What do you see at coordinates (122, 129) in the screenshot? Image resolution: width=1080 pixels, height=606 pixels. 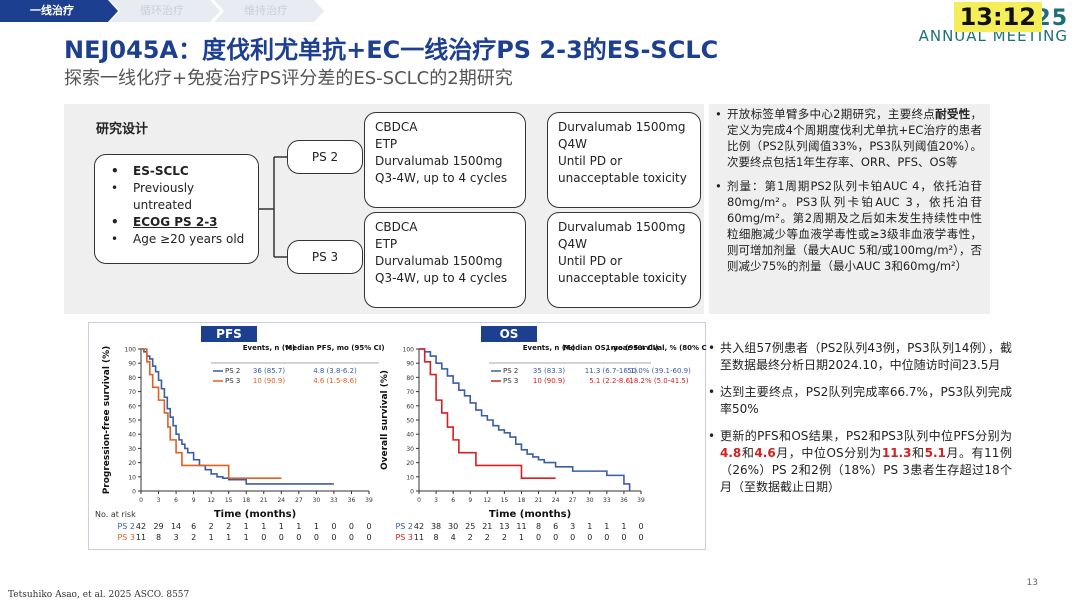 I see `design-label: 研究设计` at bounding box center [122, 129].